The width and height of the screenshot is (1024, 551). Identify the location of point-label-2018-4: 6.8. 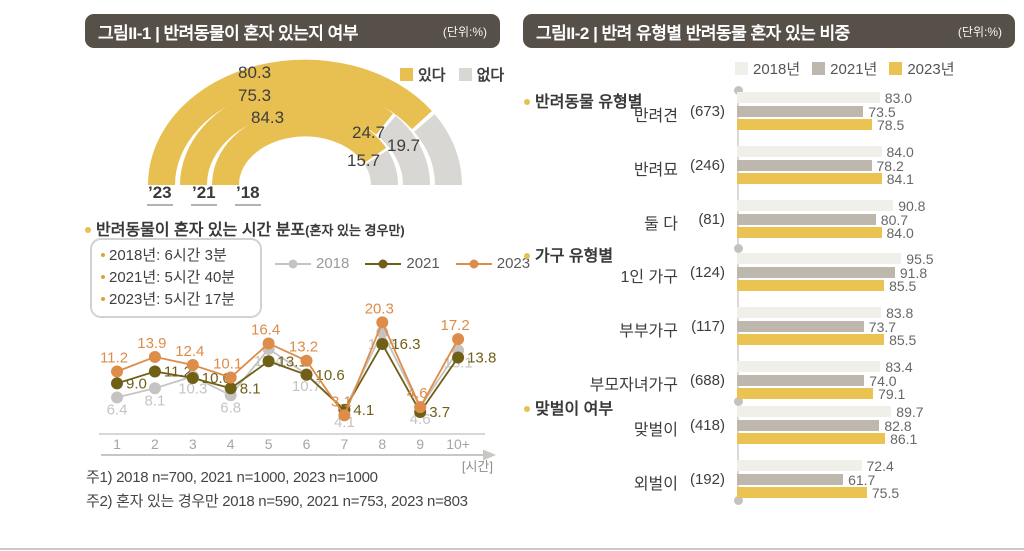
(230, 407).